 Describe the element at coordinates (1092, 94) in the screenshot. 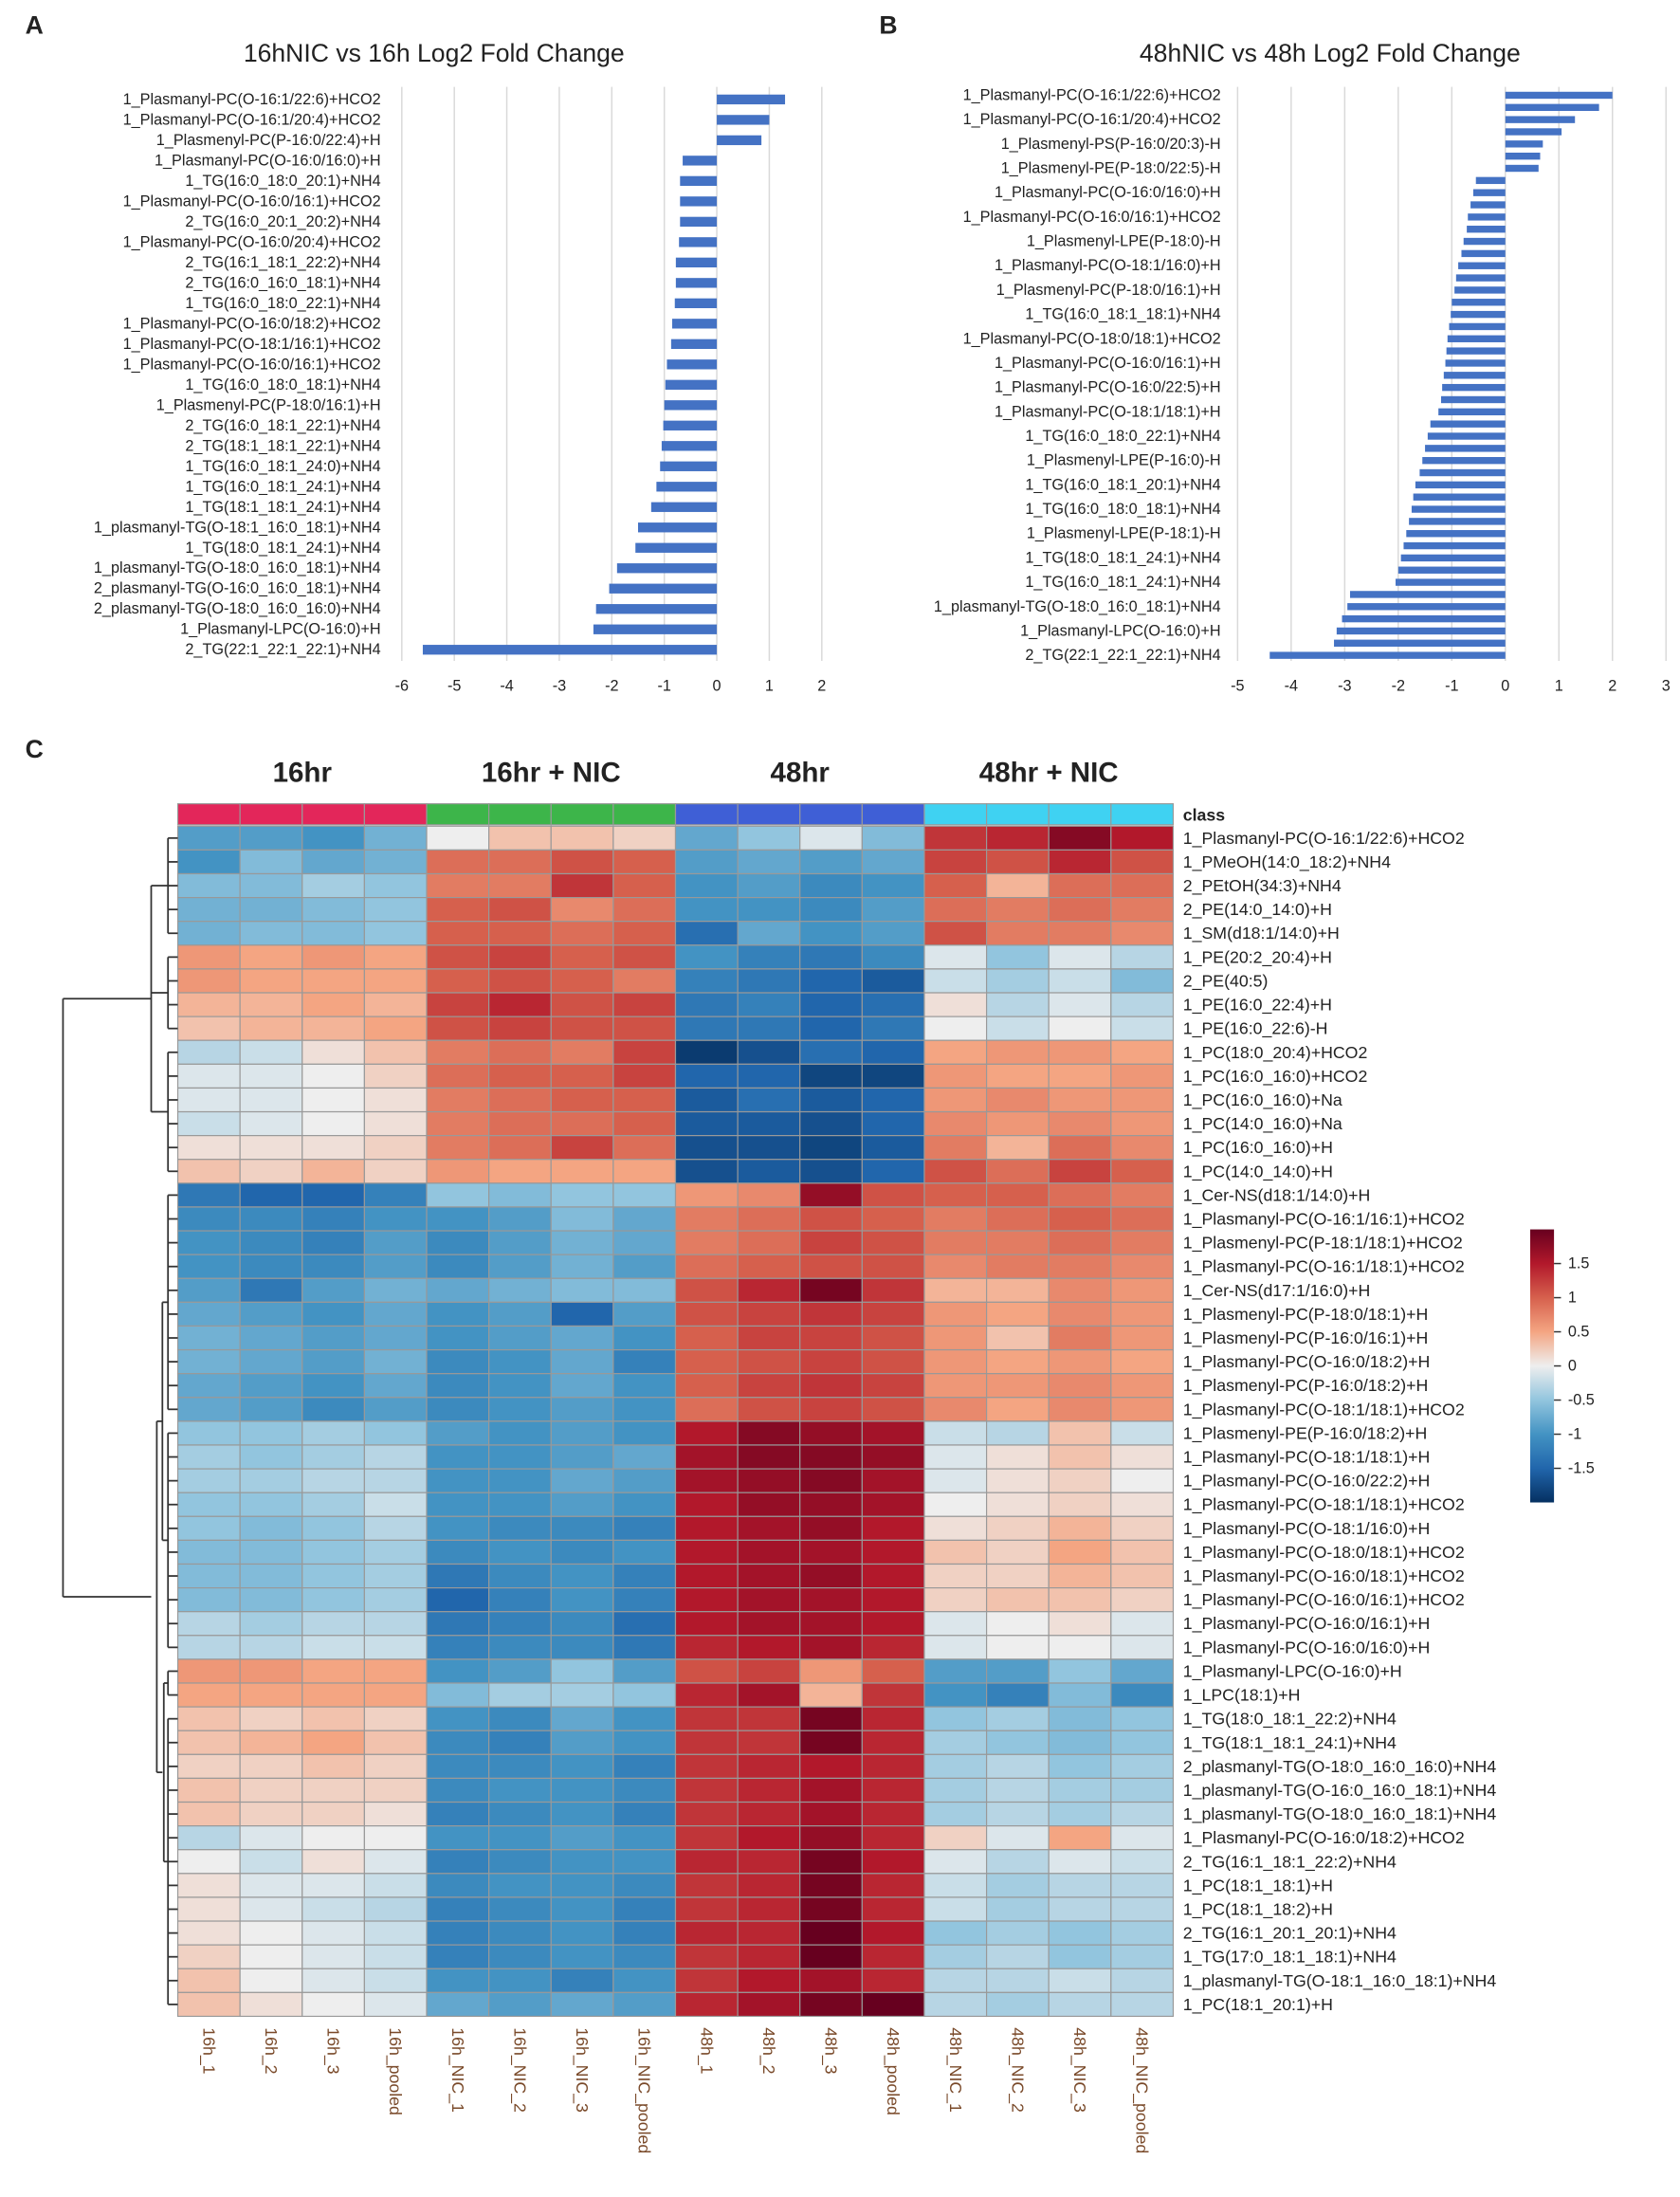

I see `category-label: 1_Plasmanyl-PC(O-16:1/22:6)+HCO2` at that location.